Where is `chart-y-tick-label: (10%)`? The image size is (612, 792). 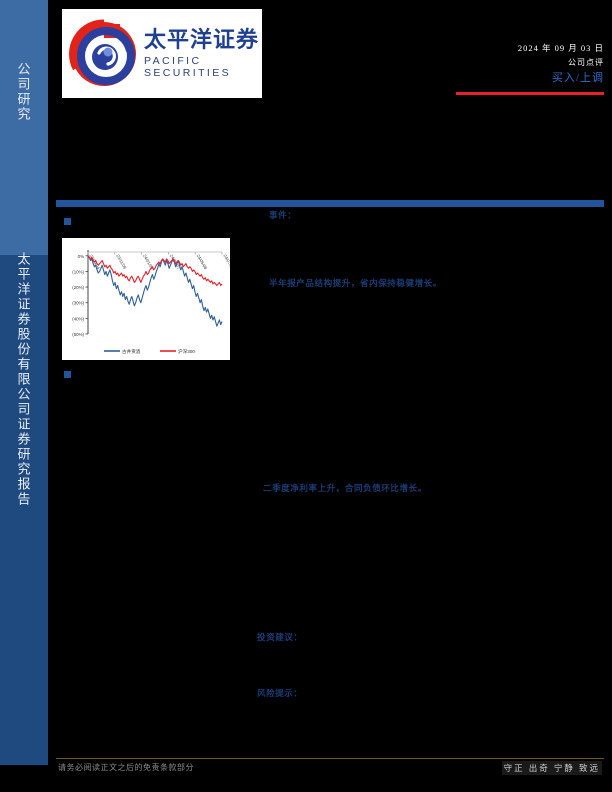
chart-y-tick-label: (10%) is located at coordinates (78, 271).